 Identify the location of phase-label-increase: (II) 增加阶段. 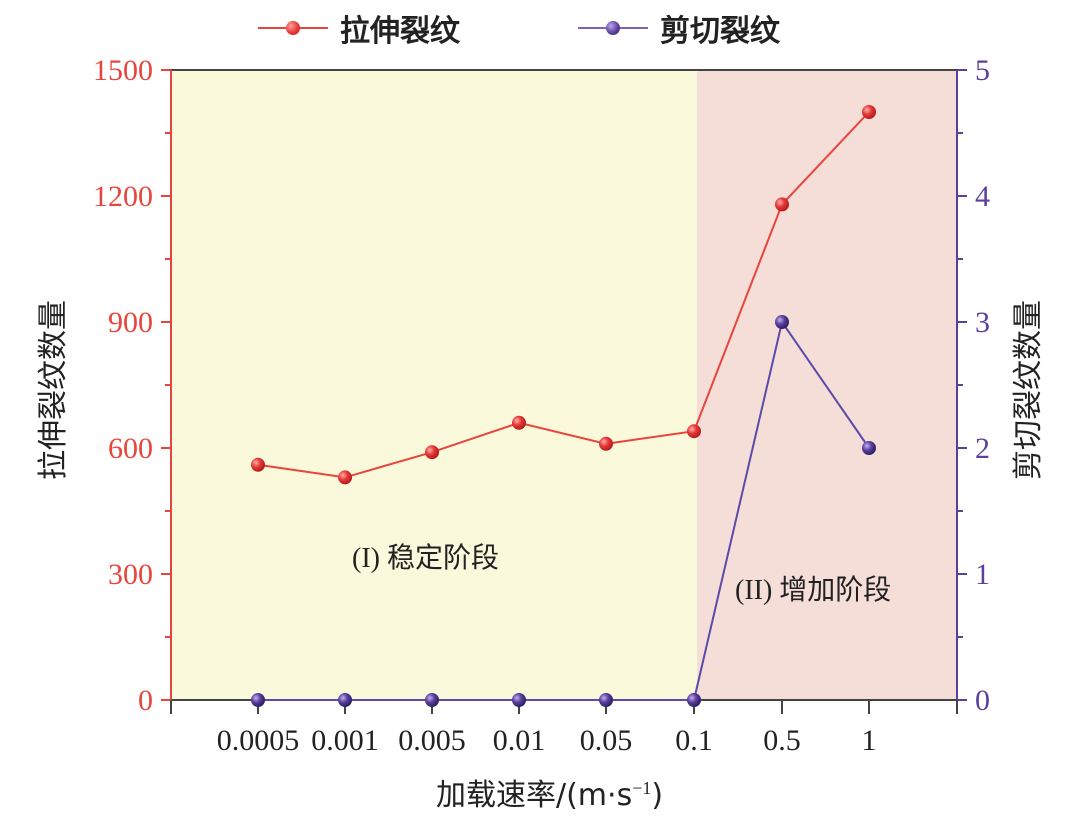
(813, 588).